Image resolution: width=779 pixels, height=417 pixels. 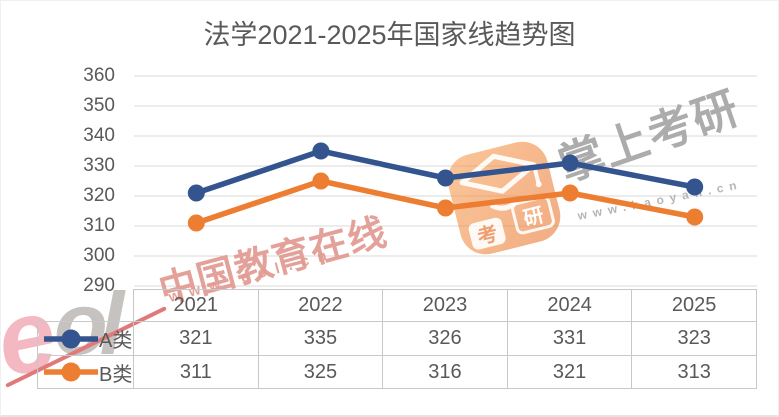 I want to click on legend-cell-series-b: B类, so click(x=85, y=372).